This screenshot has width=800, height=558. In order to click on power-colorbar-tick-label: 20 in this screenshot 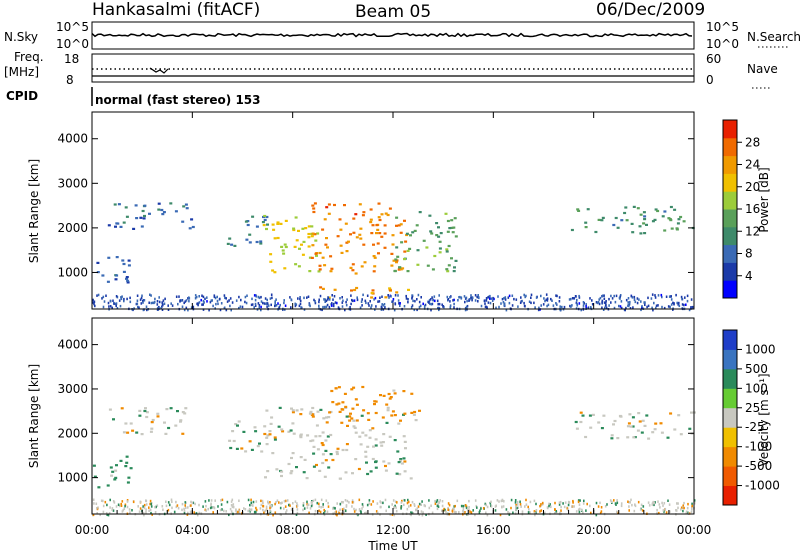, I will do `click(752, 187)`.